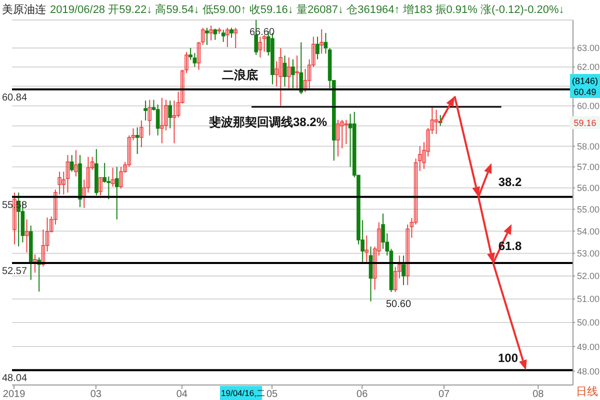 The width and height of the screenshot is (600, 400). What do you see at coordinates (510, 182) in the screenshot?
I see `annotation: 38.2` at bounding box center [510, 182].